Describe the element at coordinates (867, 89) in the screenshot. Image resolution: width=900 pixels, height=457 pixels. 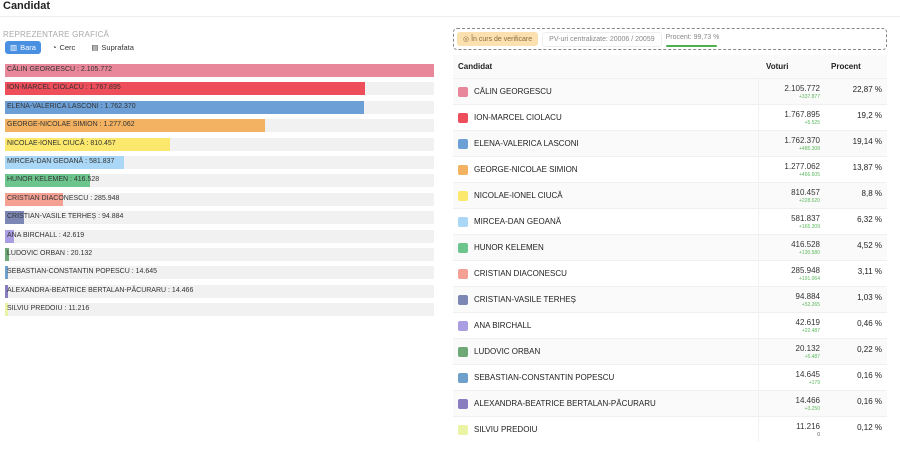
I see `percent: 22,87 %` at that location.